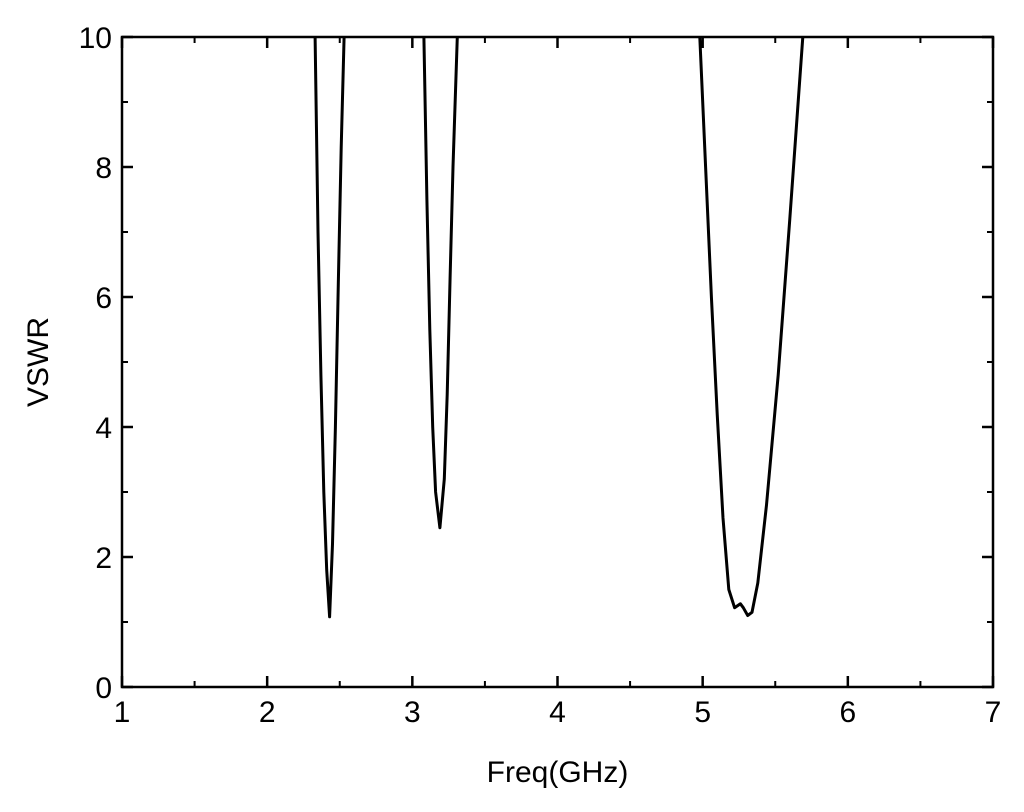 This screenshot has width=1024, height=812. I want to click on y-tick-label: 4, so click(103, 428).